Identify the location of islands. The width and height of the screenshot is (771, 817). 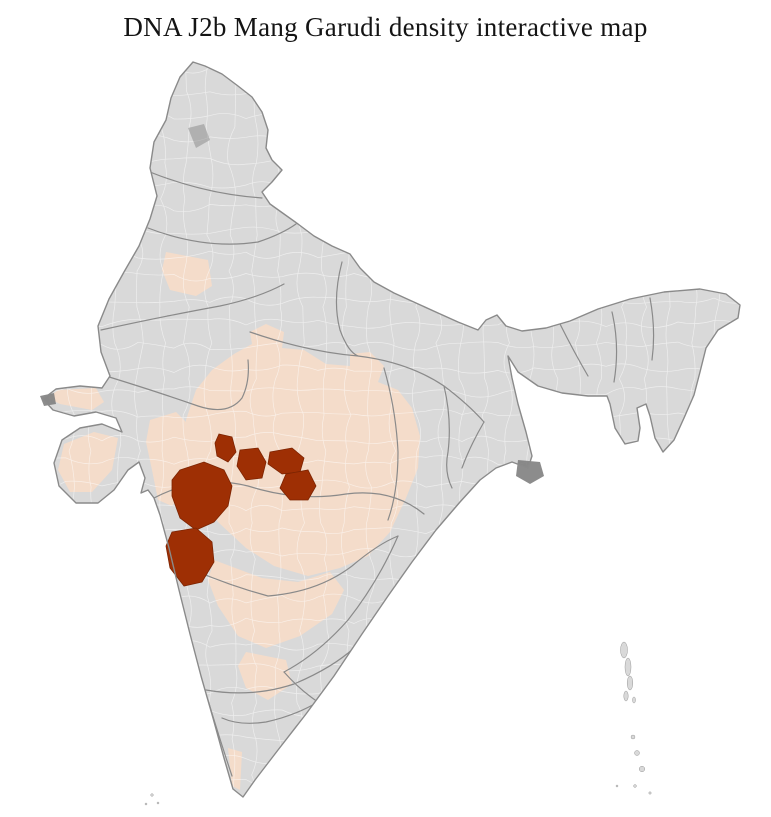
(398, 723).